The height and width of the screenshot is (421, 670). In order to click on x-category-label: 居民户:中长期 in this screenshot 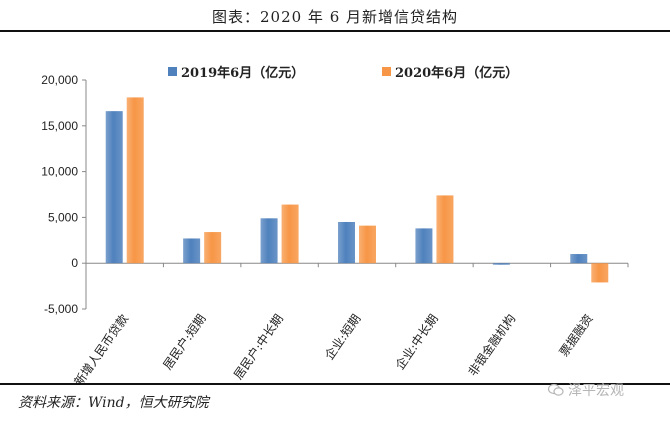, I will do `click(258, 346)`.